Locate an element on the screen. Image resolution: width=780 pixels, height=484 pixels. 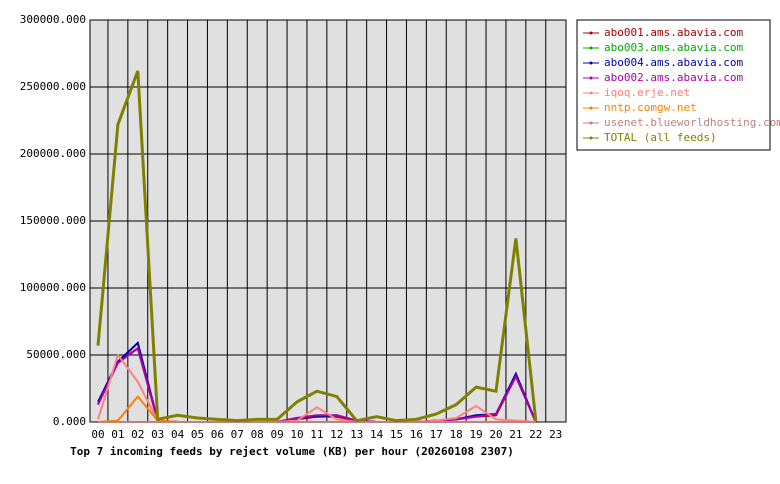
y-tick-label: 0.000 is located at coordinates (69, 421).